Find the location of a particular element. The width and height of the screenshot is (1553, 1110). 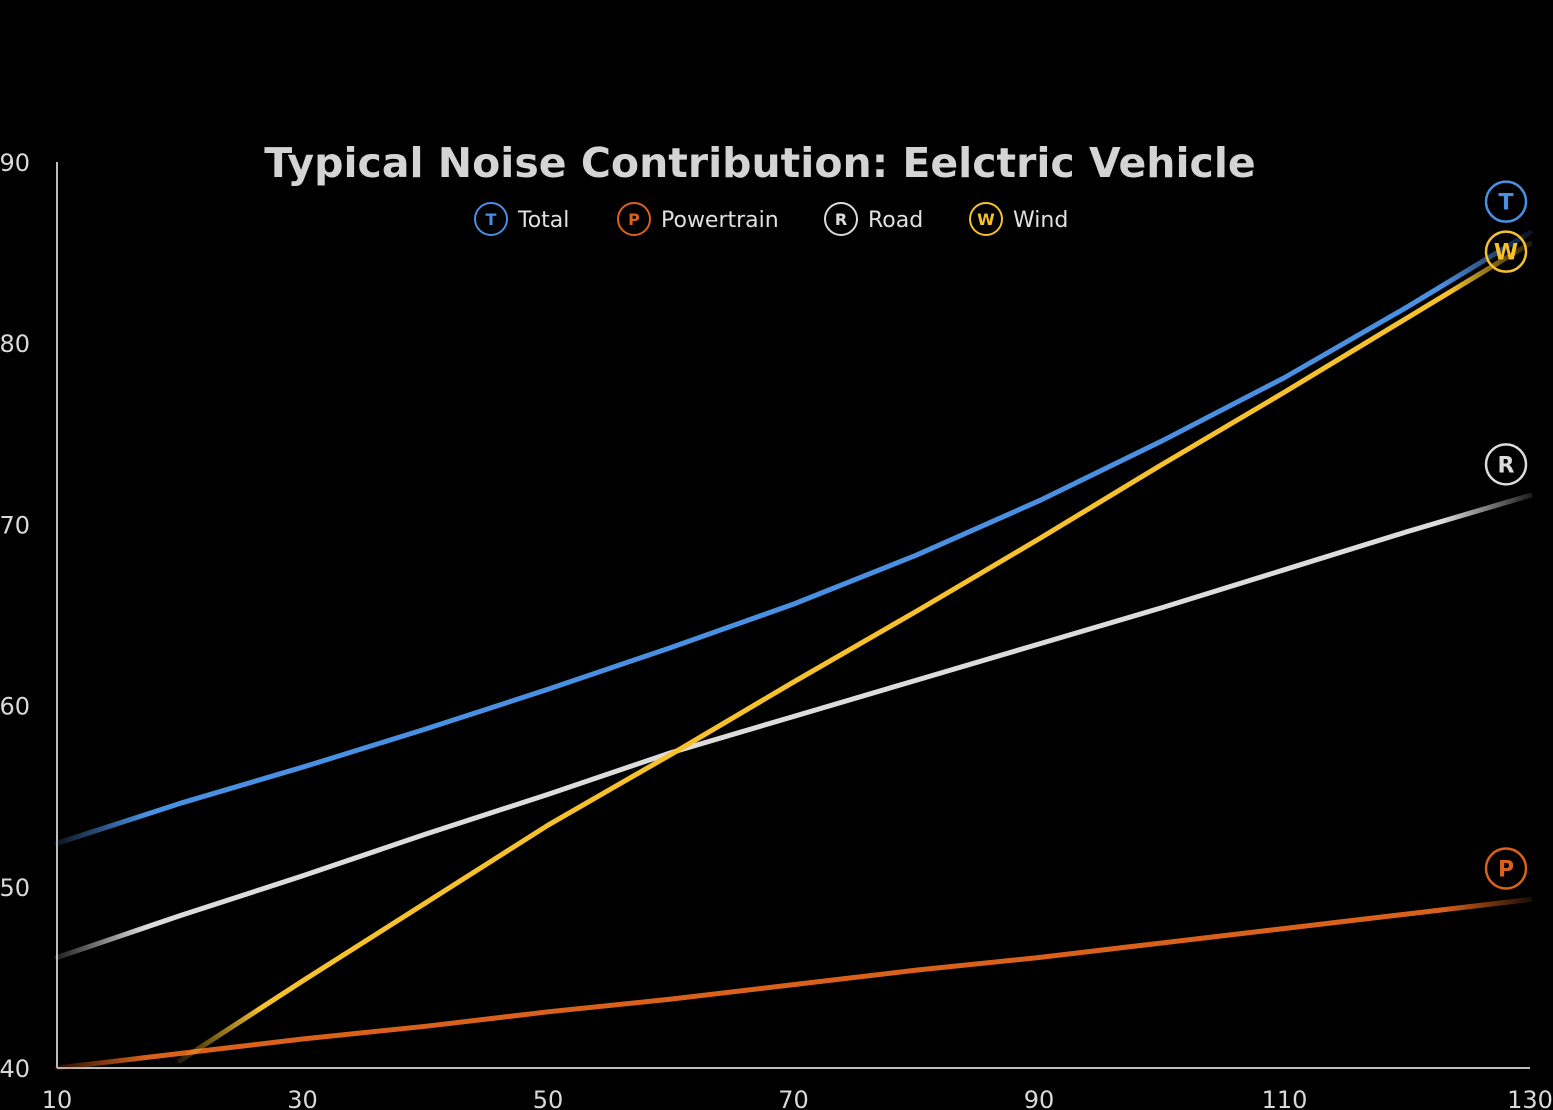

y-tick-label: 60 is located at coordinates (15, 707).